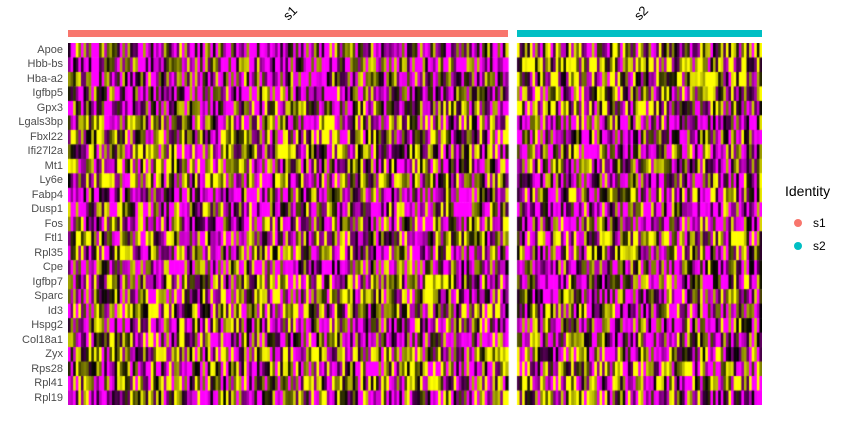 The image size is (852, 439). Describe the element at coordinates (48, 252) in the screenshot. I see `gene-label-rpl35: Rpl35` at that location.